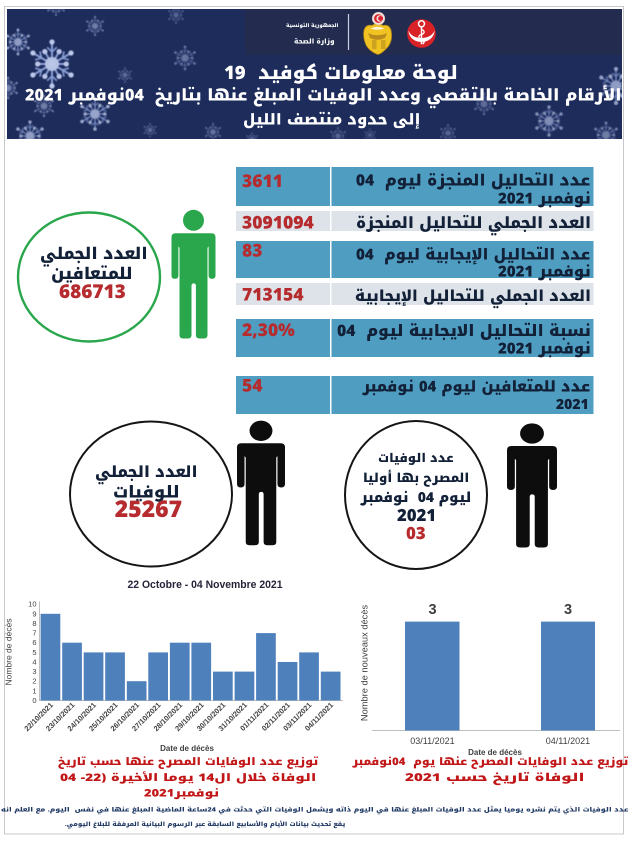 This screenshot has height=842, width=630. Describe the element at coordinates (365, 663) in the screenshot. I see `svg-text: Nombre de nouveaux décès` at that location.